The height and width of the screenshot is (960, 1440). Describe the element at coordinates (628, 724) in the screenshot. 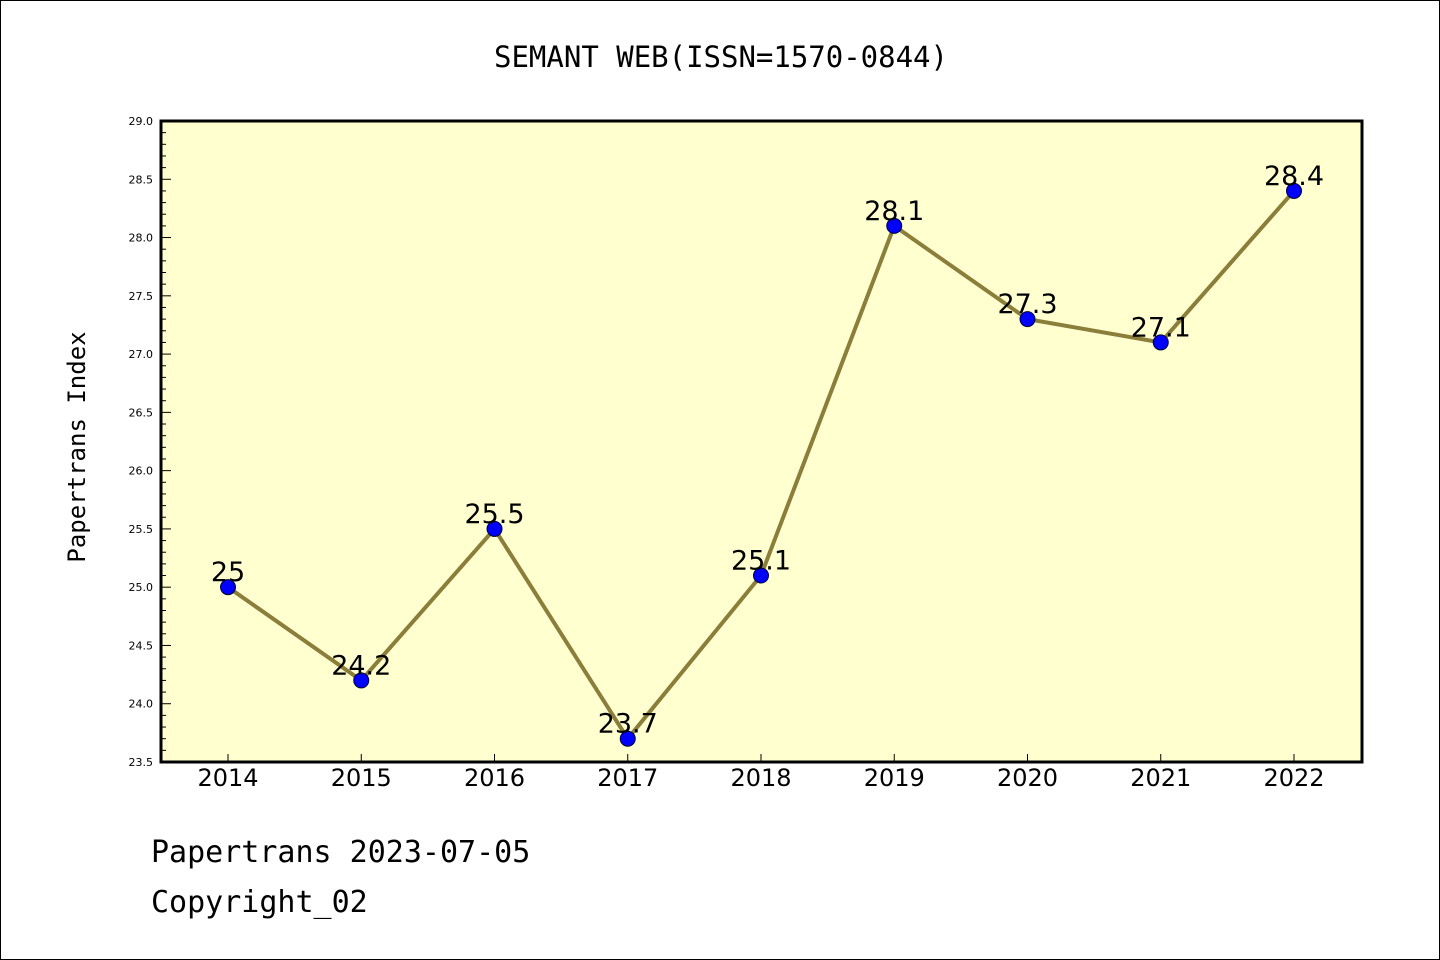

I see `data-label: 23.7` at that location.